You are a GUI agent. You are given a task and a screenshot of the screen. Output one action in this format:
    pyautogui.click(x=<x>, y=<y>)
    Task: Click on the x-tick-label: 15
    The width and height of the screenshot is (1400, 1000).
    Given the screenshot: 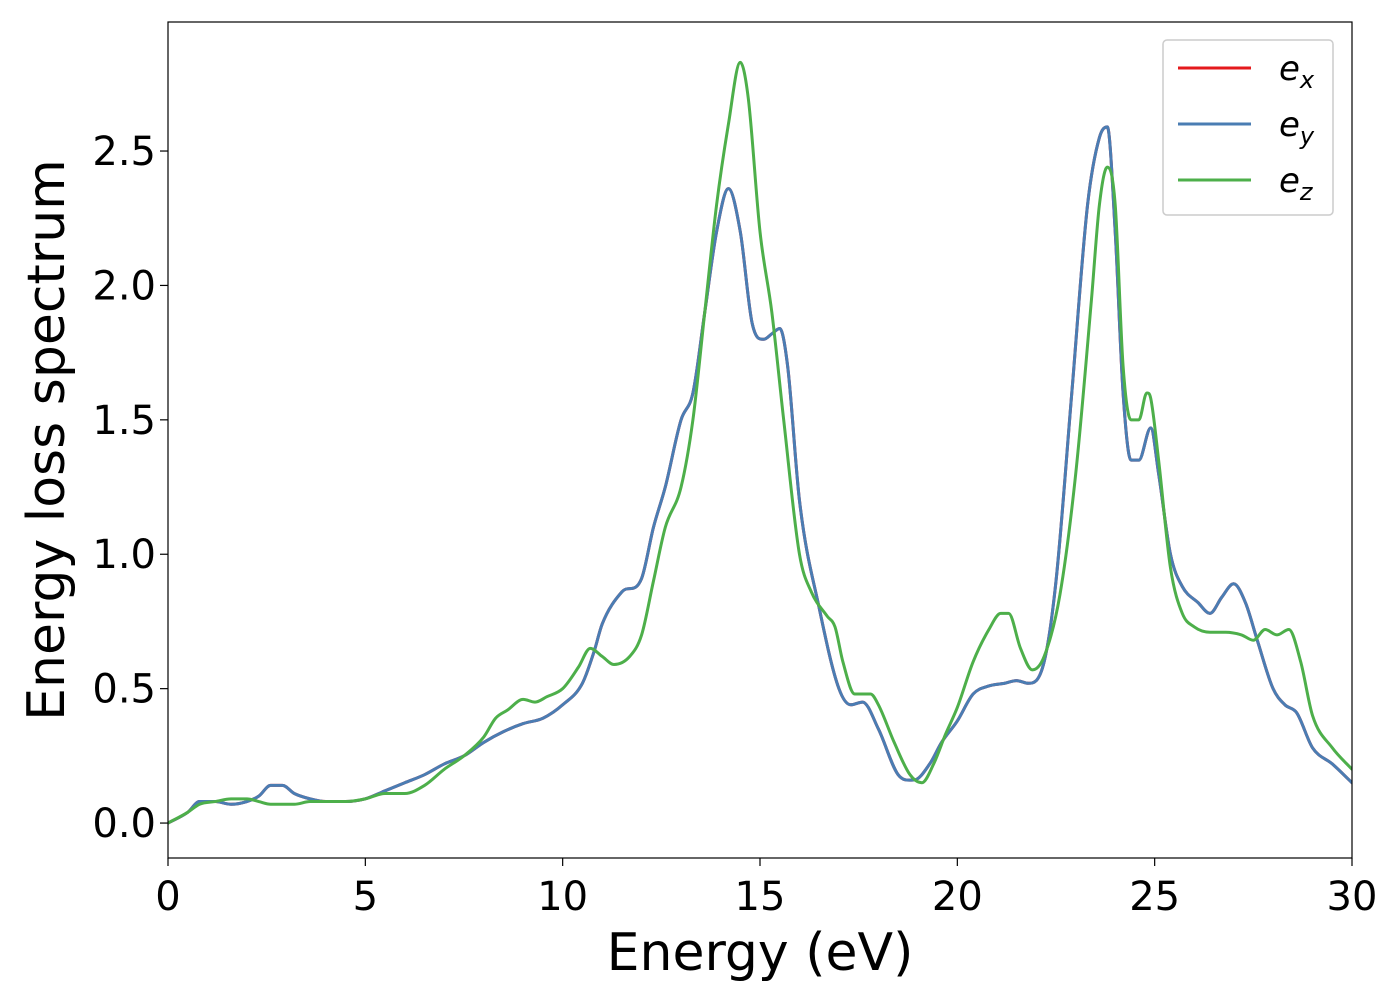 What is the action you would take?
    pyautogui.click(x=760, y=897)
    